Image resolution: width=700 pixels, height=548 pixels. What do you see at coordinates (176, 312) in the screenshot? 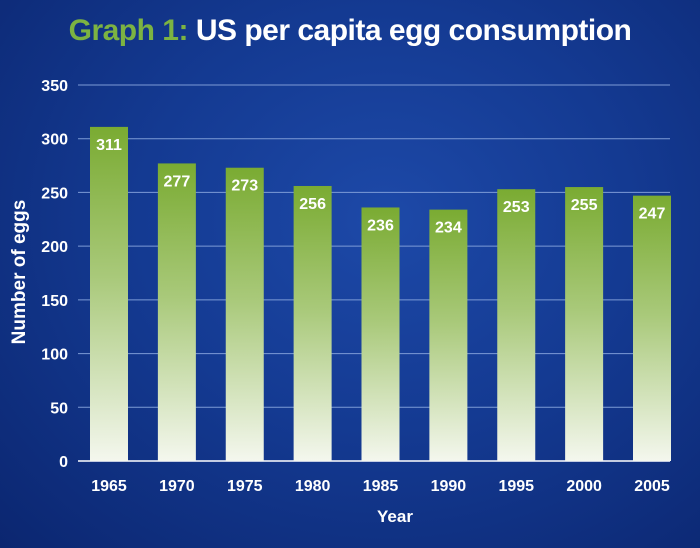
I see `bar-1970` at bounding box center [176, 312].